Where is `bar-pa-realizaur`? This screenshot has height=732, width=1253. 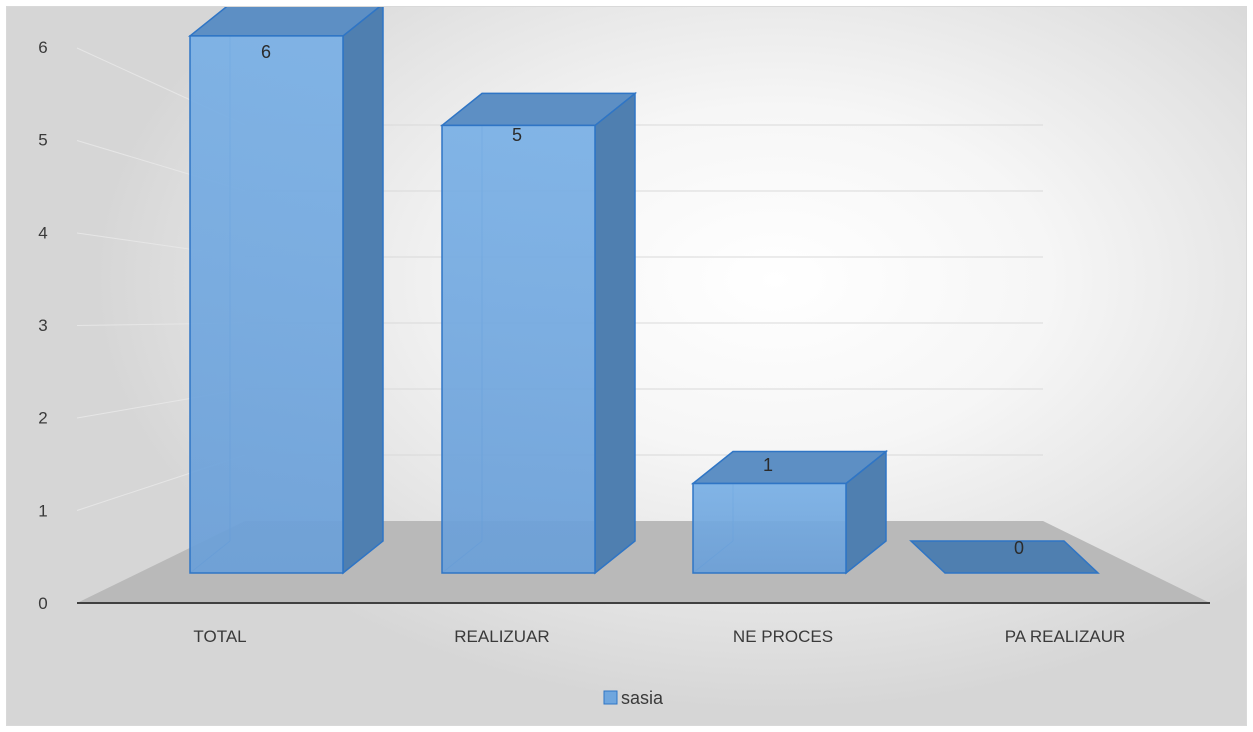 bar-pa-realizaur is located at coordinates (1004, 557).